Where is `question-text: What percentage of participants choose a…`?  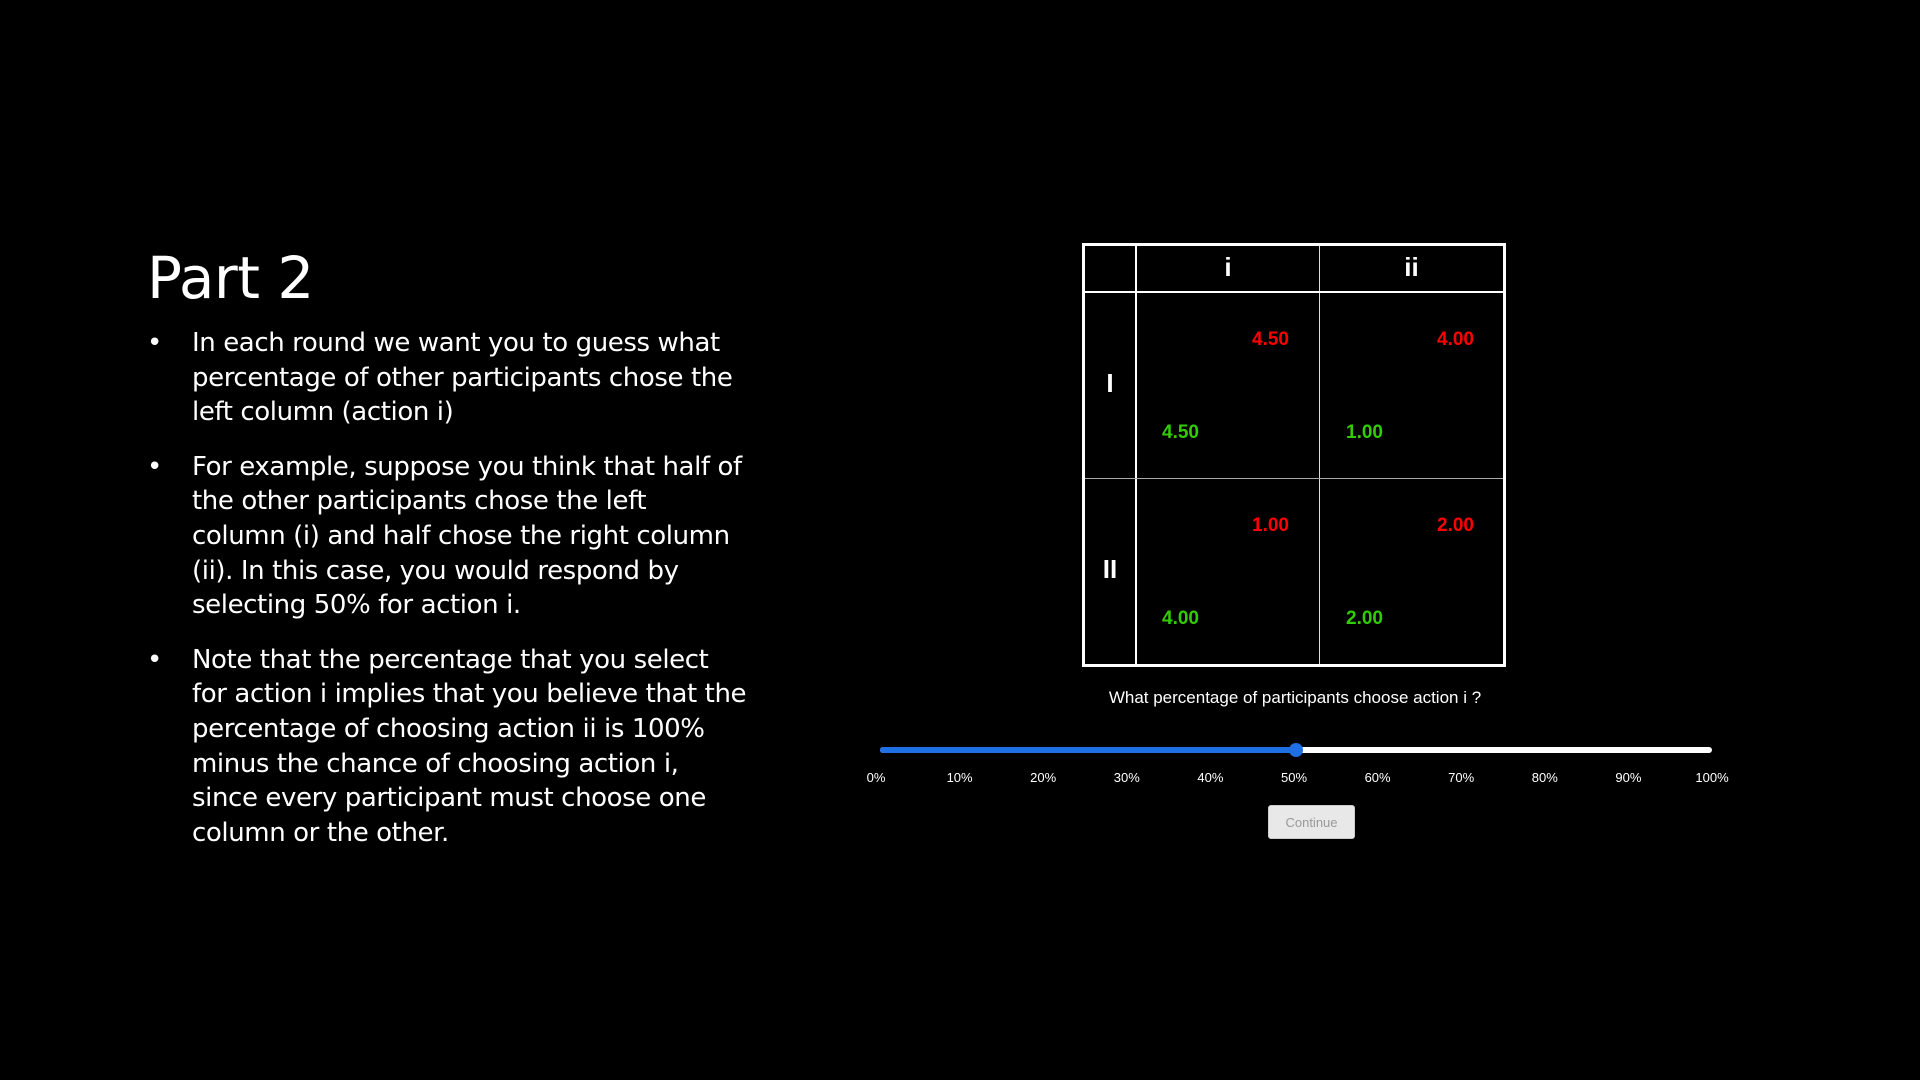 question-text: What percentage of participants choose a… is located at coordinates (1295, 697).